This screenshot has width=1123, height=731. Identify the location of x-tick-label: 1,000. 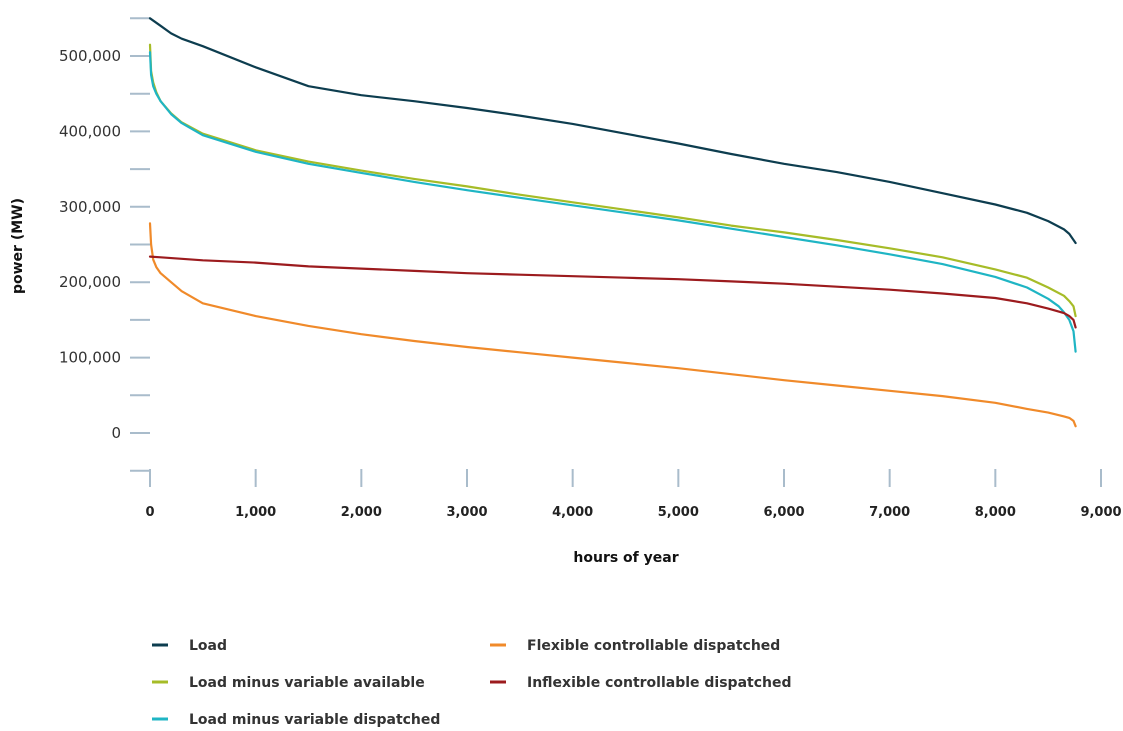
(255, 512).